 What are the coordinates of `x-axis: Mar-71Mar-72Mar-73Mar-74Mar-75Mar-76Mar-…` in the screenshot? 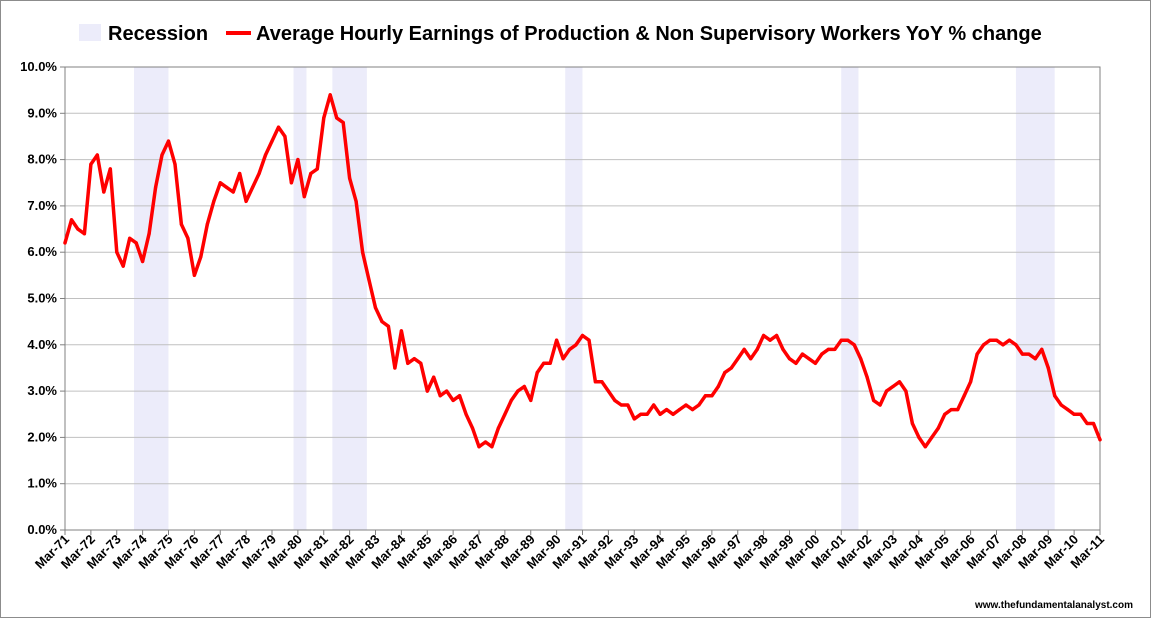 It's located at (569, 551).